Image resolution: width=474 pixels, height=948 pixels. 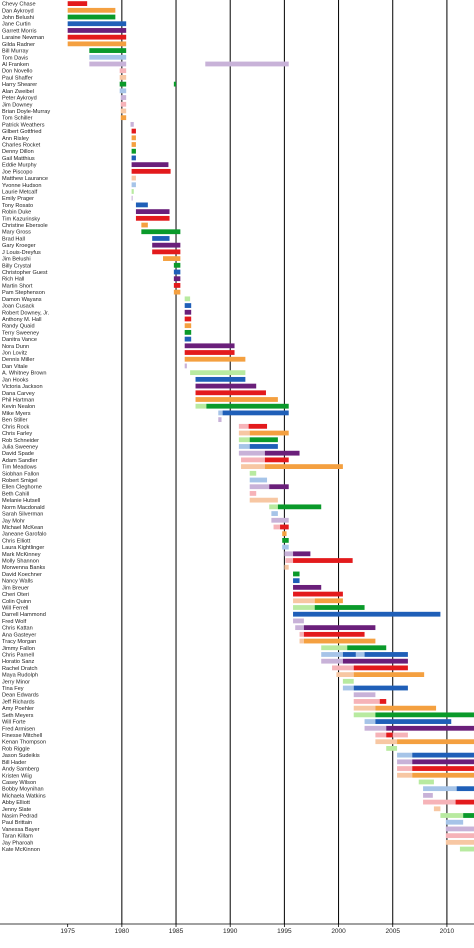 I want to click on cast-name-label: Janeane Garofalo, so click(x=24, y=535).